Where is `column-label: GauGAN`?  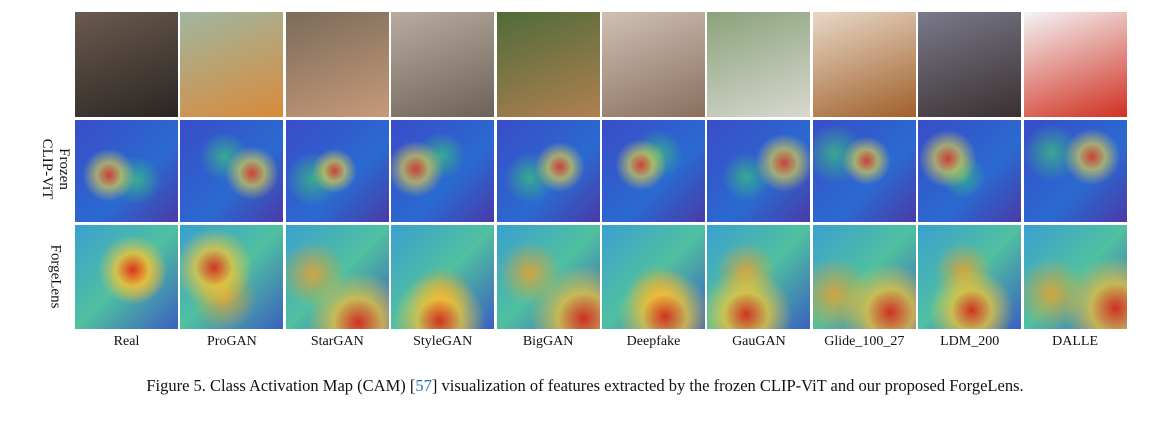 column-label: GauGAN is located at coordinates (759, 341).